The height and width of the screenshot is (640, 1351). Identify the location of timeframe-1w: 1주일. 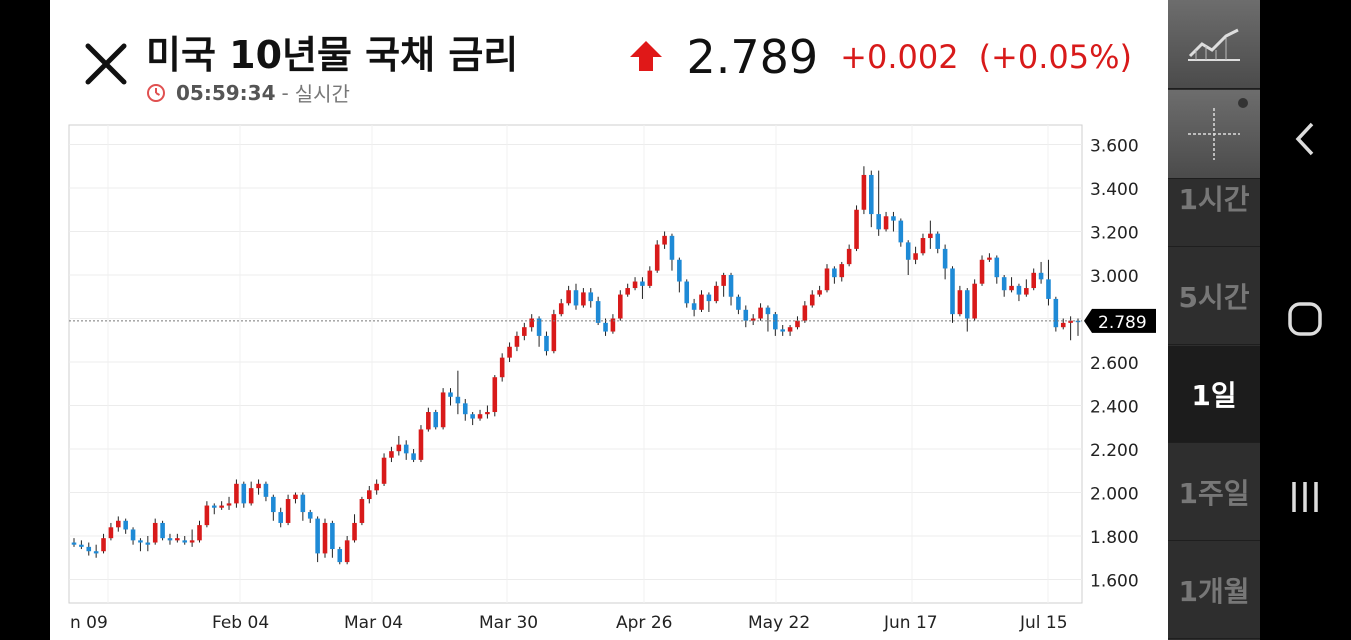
(1214, 492).